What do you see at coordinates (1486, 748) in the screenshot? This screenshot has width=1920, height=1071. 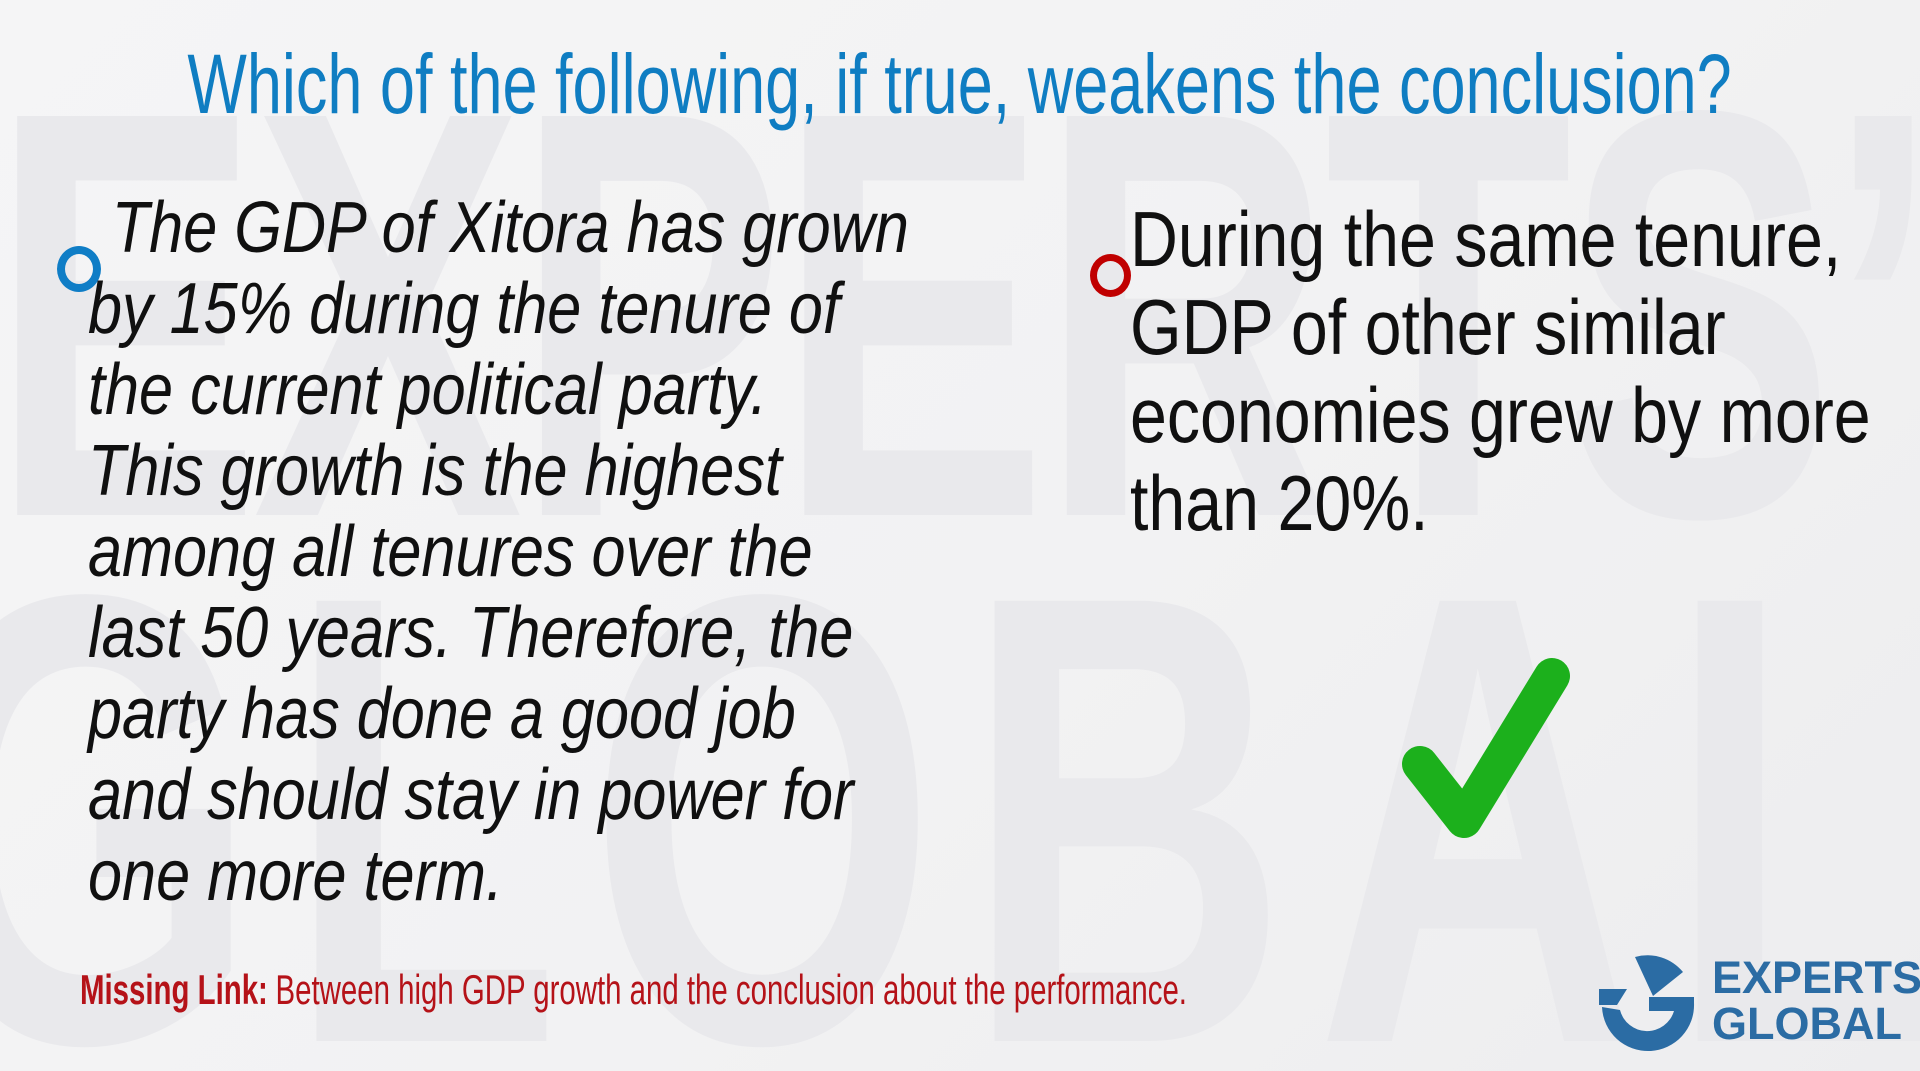 I see `correct-answer-checkmark-icon` at bounding box center [1486, 748].